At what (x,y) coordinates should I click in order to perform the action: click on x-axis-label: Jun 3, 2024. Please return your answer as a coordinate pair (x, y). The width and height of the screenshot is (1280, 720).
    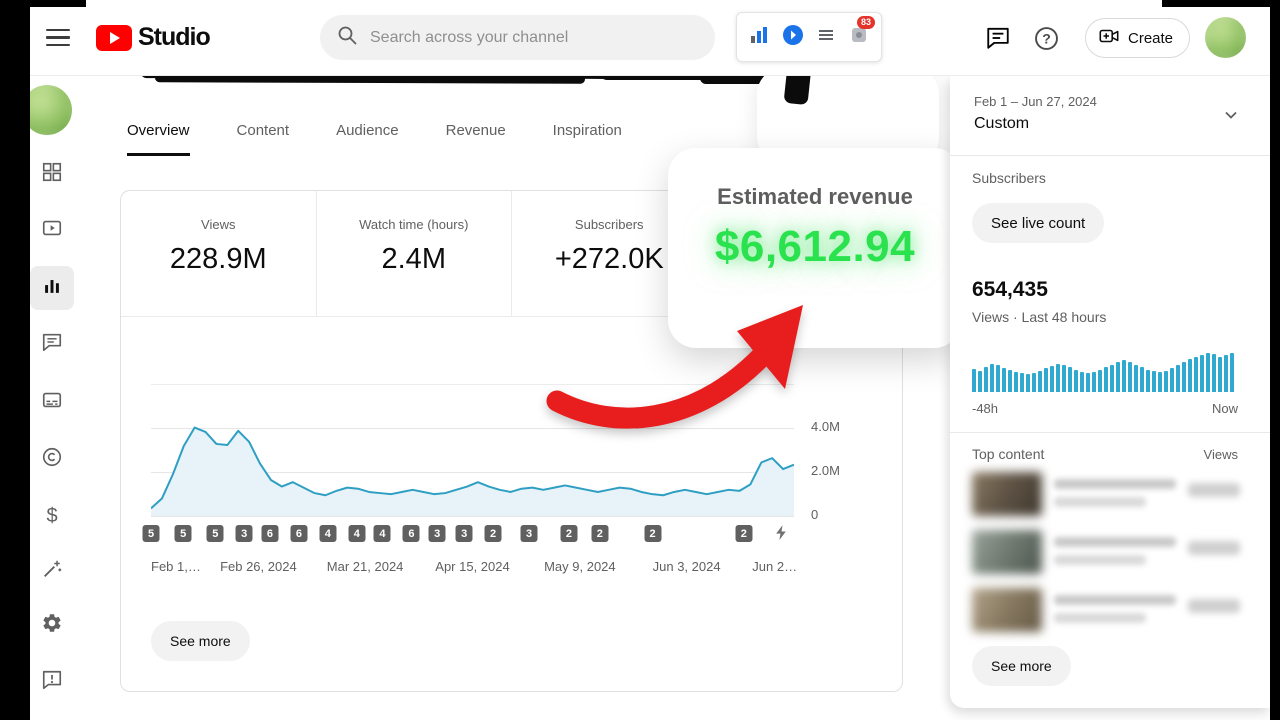
    Looking at the image, I should click on (686, 566).